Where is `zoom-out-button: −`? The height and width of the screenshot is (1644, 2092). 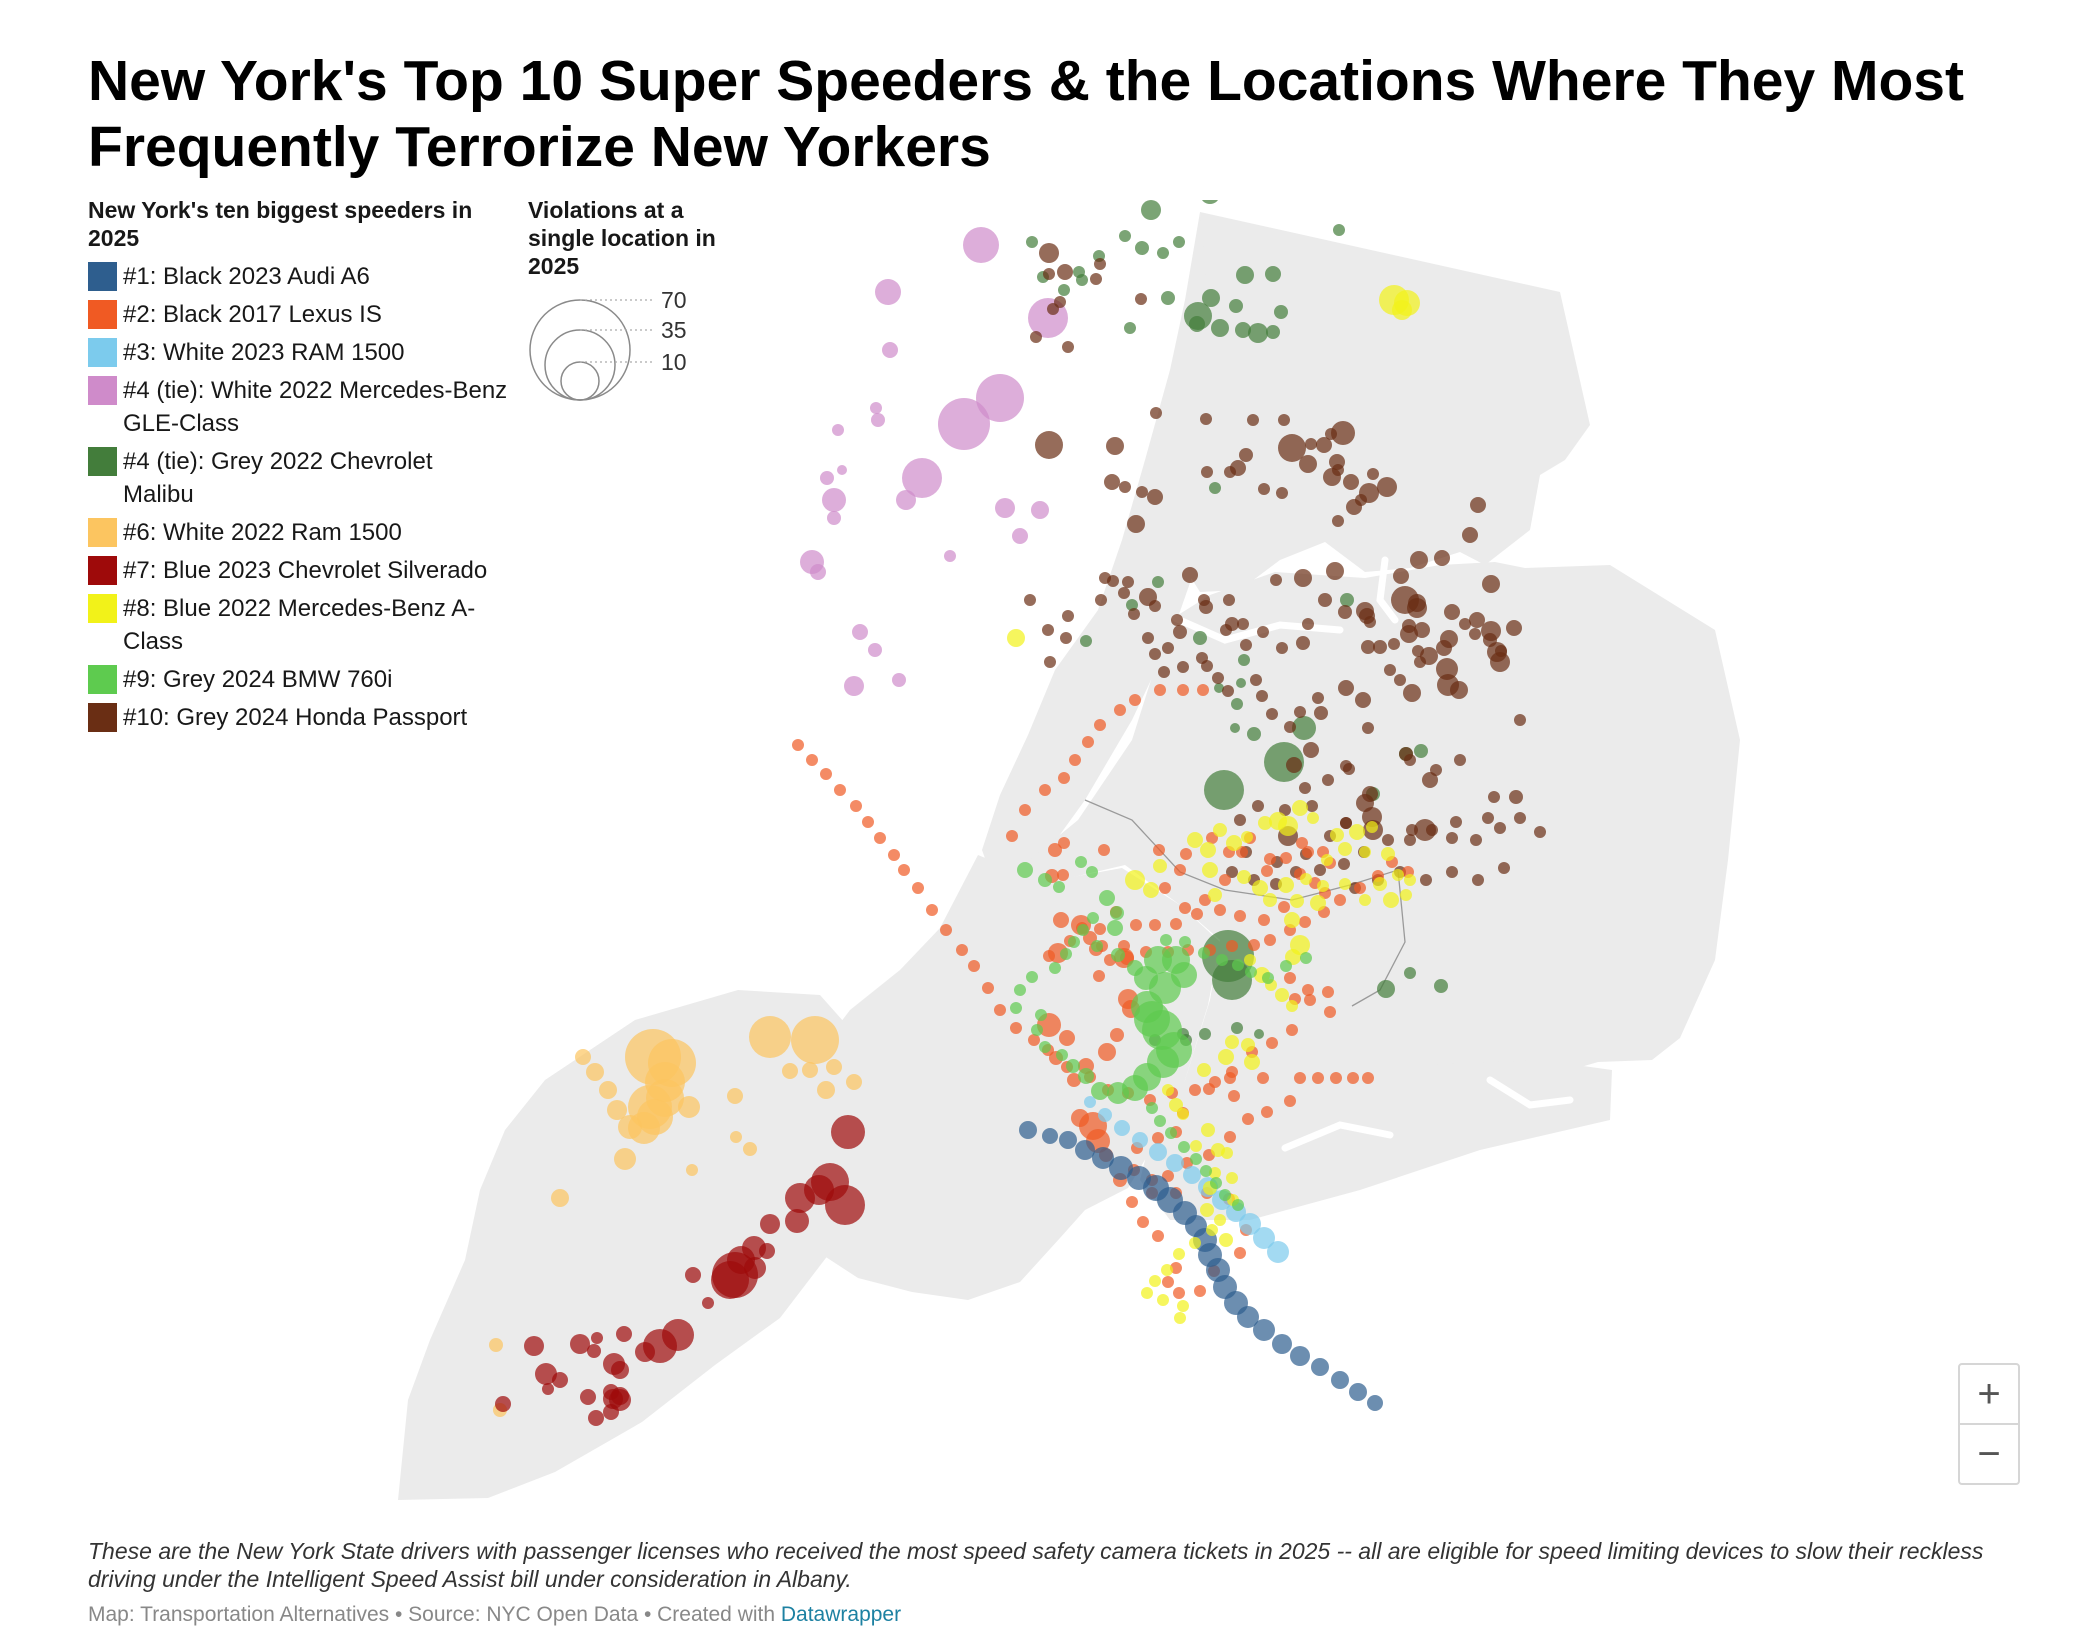 zoom-out-button: − is located at coordinates (1989, 1453).